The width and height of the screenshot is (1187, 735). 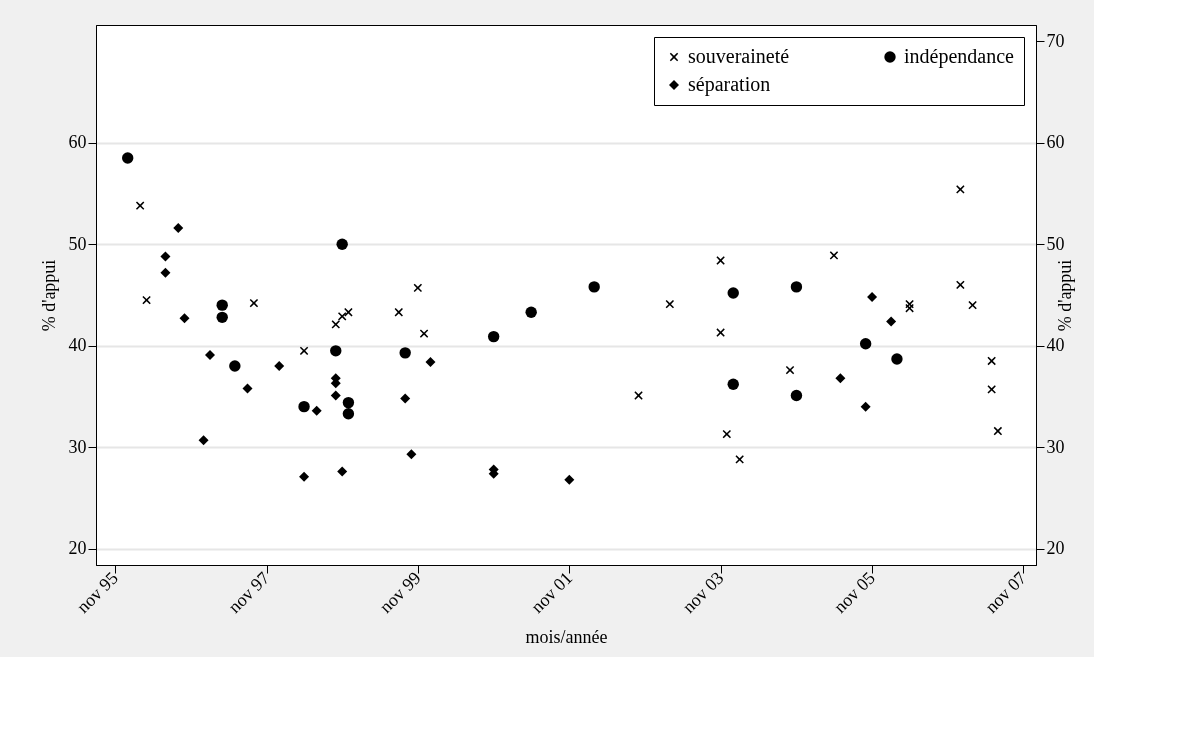 I want to click on x-tick-label: nov 07, so click(x=1006, y=592).